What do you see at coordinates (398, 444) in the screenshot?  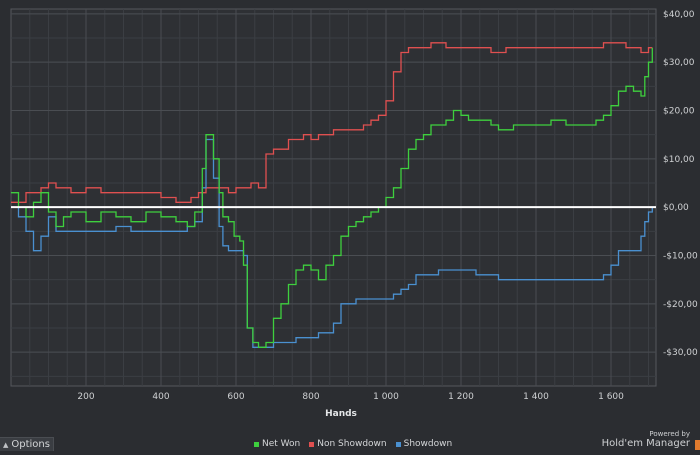 I see `legend-swatch-showdown` at bounding box center [398, 444].